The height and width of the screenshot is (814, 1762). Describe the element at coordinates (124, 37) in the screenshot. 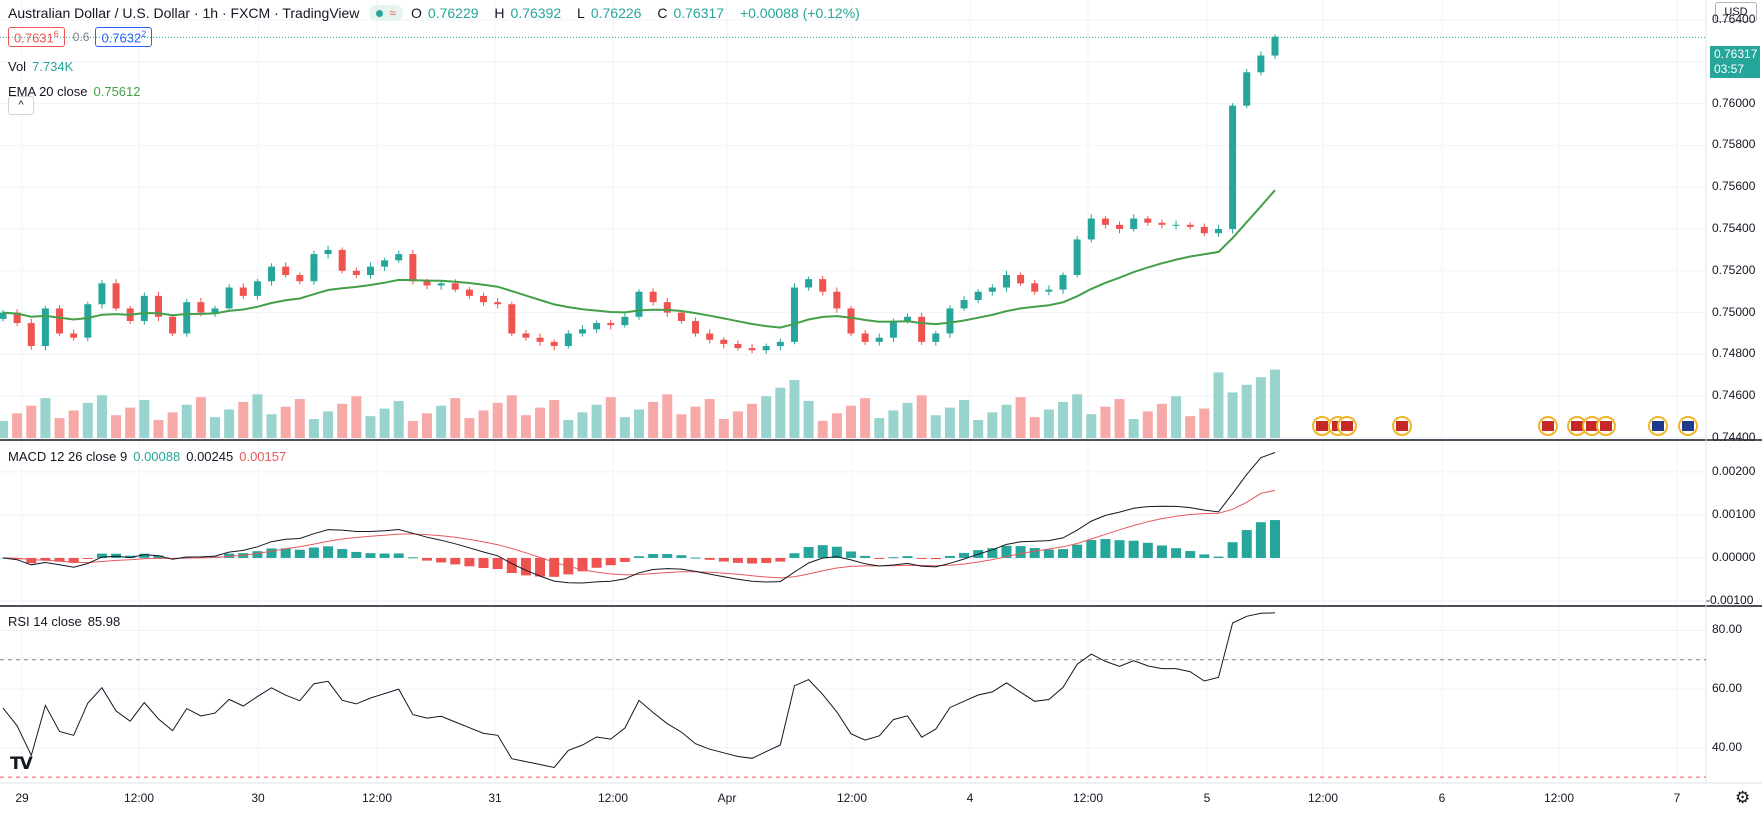

I see `buy-button: 0.76322` at that location.